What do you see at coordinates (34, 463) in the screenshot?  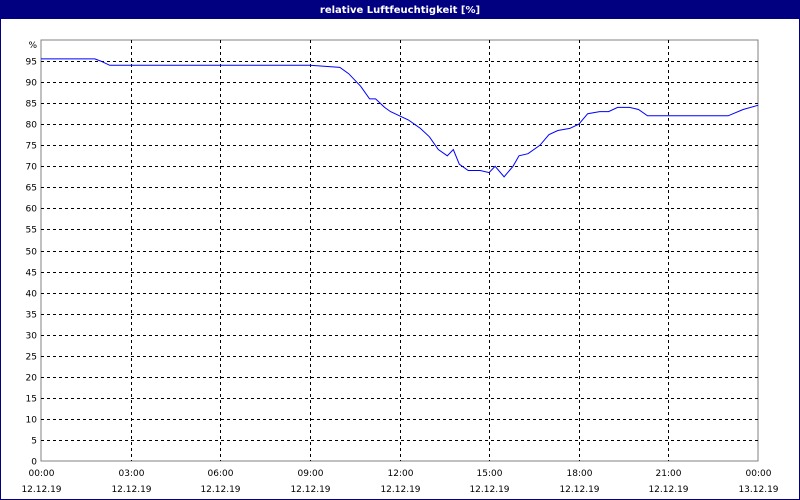 I see `y-tick-label: 0` at bounding box center [34, 463].